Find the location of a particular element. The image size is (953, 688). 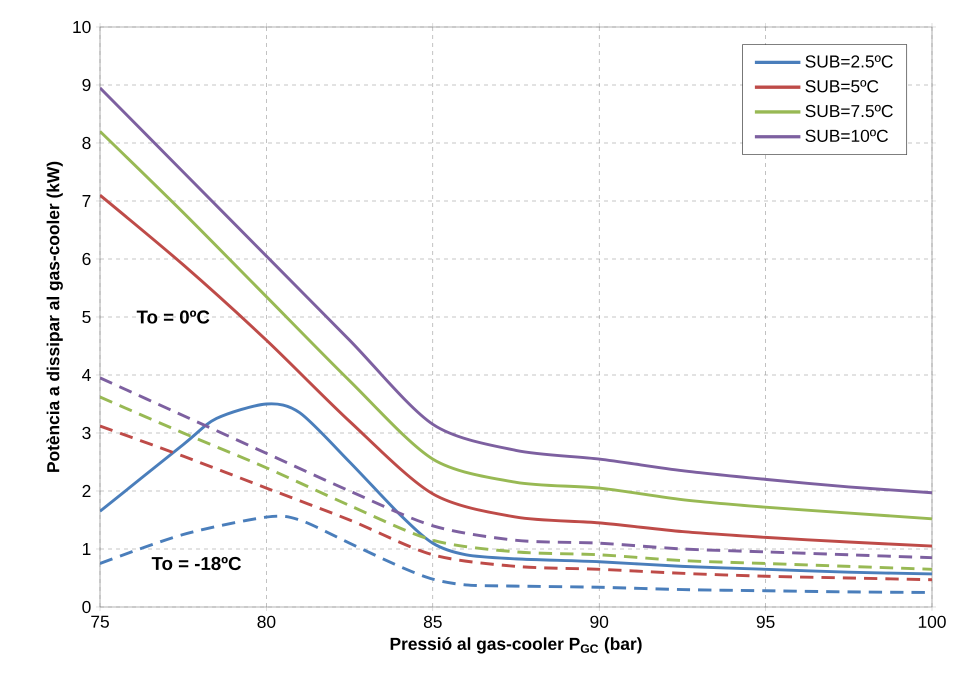

y-tick-label: 4 is located at coordinates (86, 375).